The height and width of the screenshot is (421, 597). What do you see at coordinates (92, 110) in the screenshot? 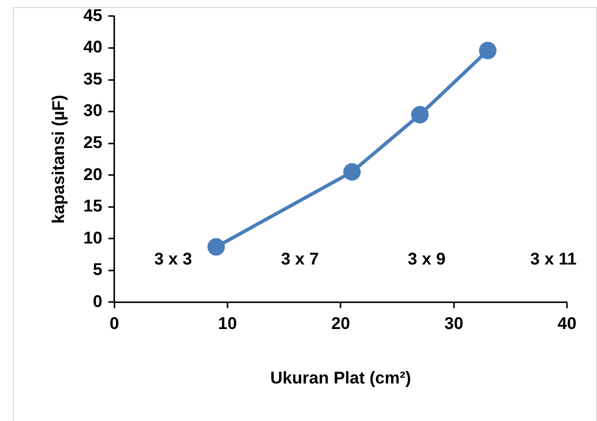
I see `y-tick-label: 30` at bounding box center [92, 110].